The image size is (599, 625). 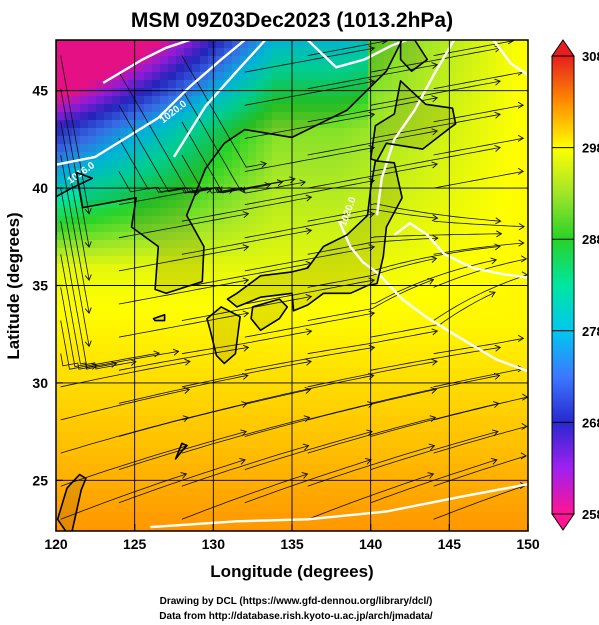 I want to click on colorbar-tick-label: 308, so click(x=590, y=56).